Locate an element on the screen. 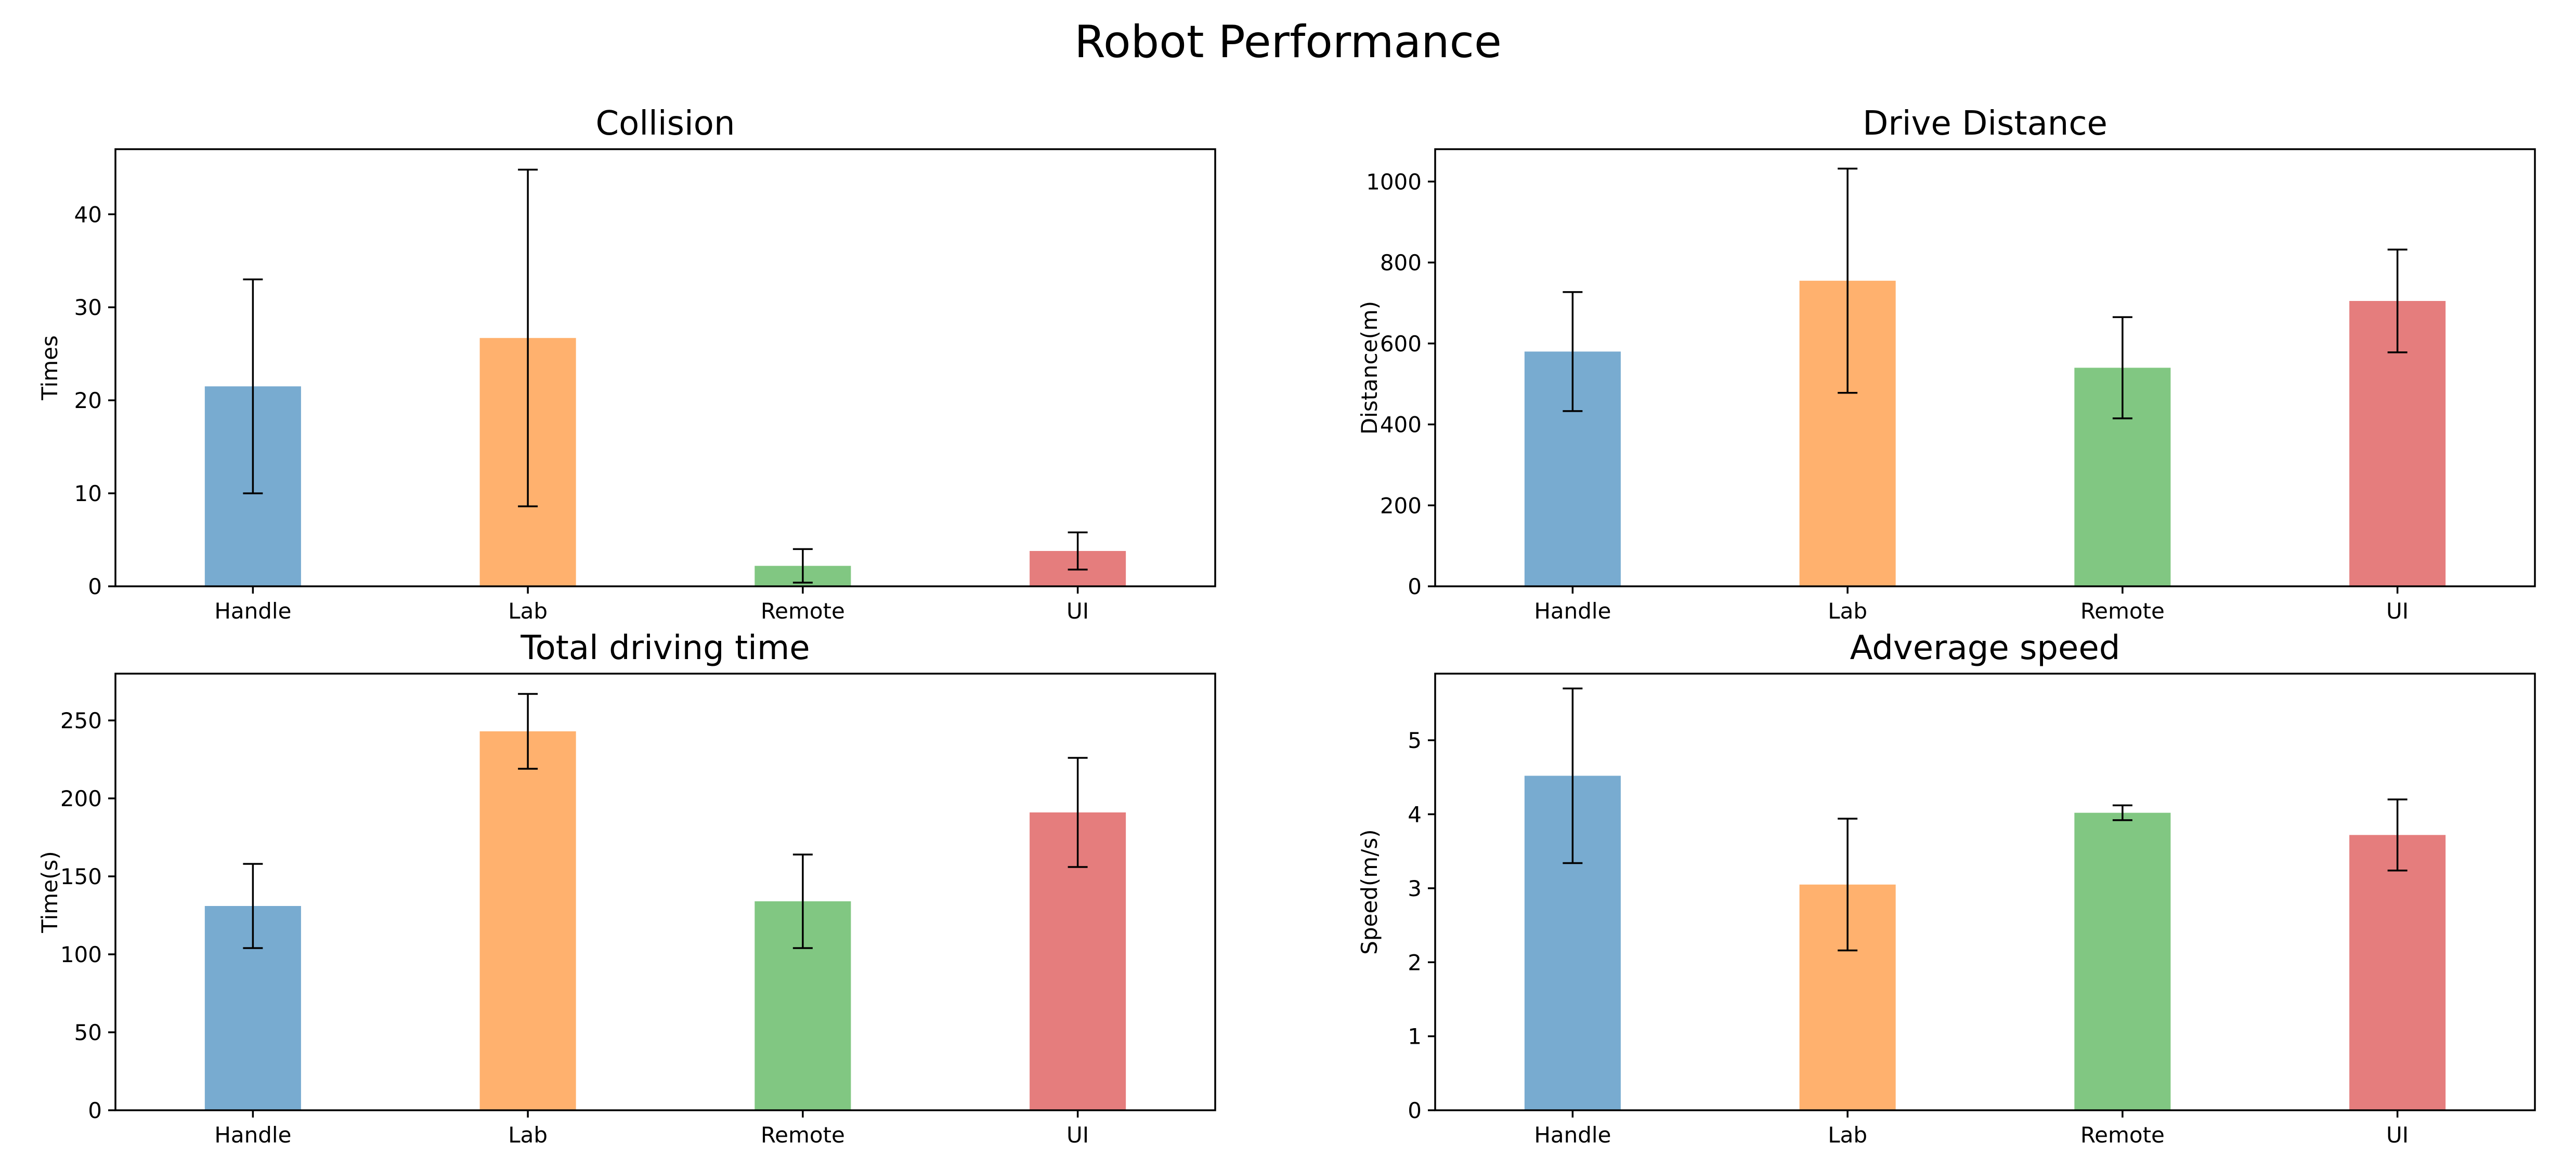 The image size is (2576, 1169). chart-collision-xtick-label-handle: Handle is located at coordinates (252, 611).